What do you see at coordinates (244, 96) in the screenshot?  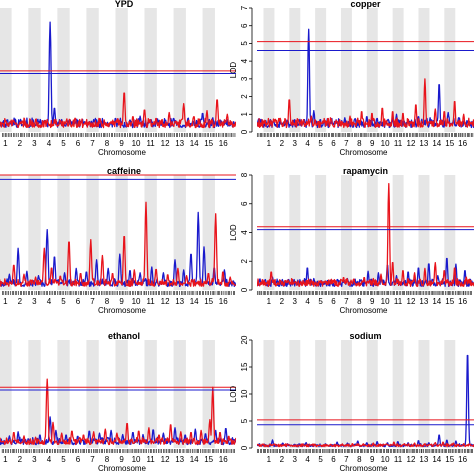 I see `y-tick-label: 2` at bounding box center [244, 96].